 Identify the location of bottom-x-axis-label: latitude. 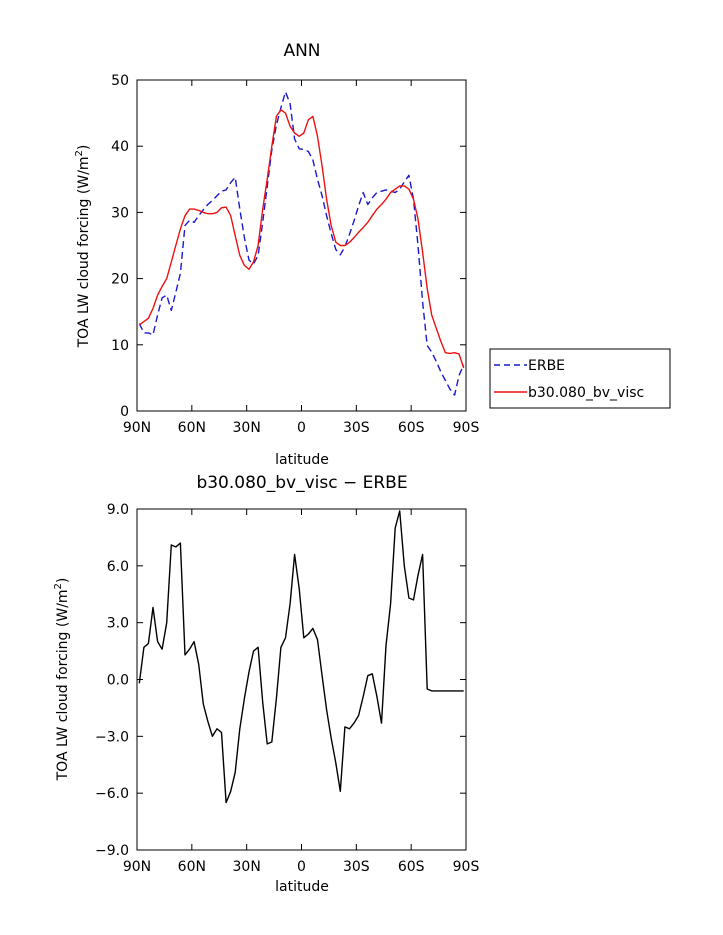
(302, 887).